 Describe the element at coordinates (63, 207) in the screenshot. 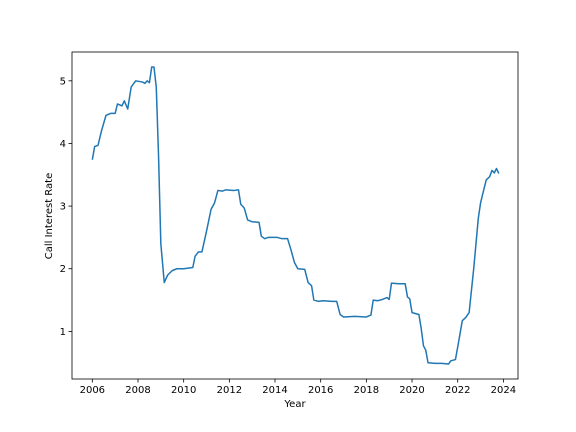

I see `y-tick-label: 3` at that location.